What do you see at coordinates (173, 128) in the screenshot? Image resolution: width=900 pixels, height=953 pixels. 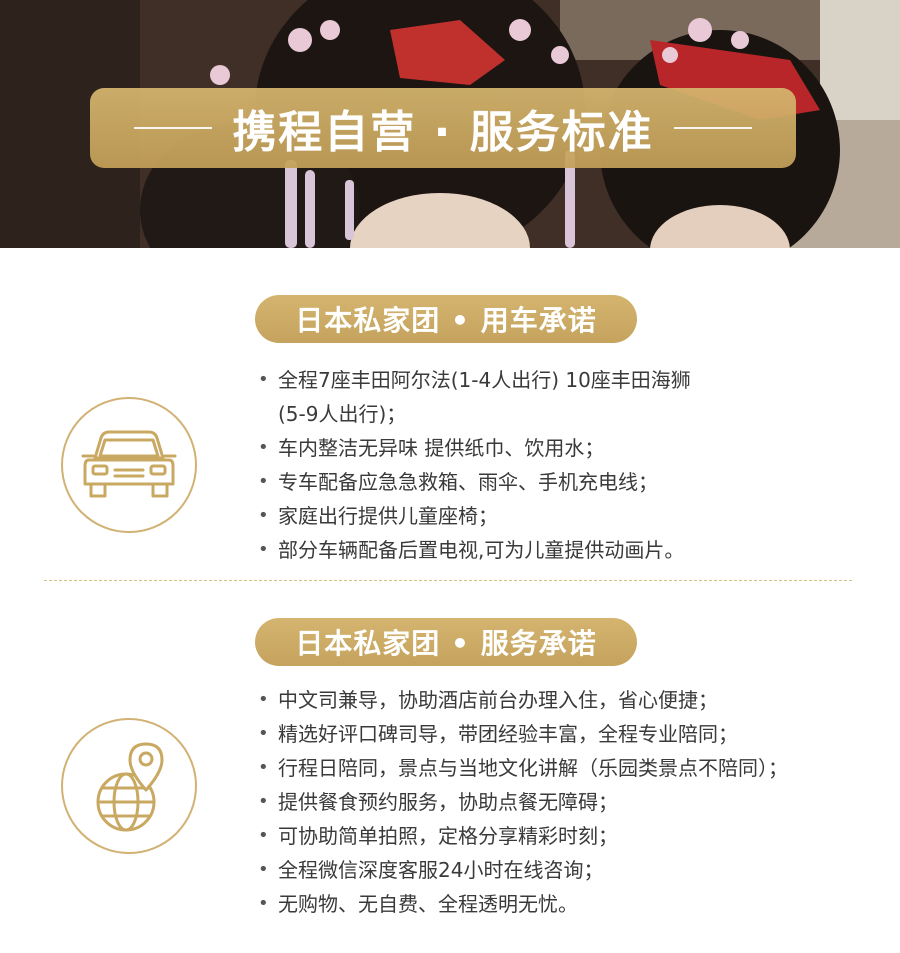 I see `title-left-rule` at bounding box center [173, 128].